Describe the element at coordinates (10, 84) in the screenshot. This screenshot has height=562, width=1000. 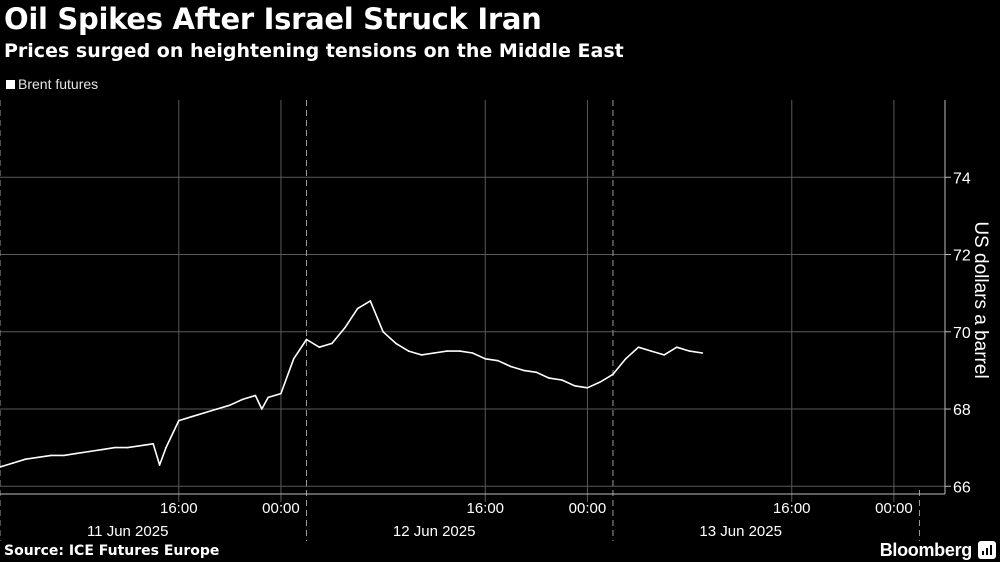
I see `legend-swatch-brent` at that location.